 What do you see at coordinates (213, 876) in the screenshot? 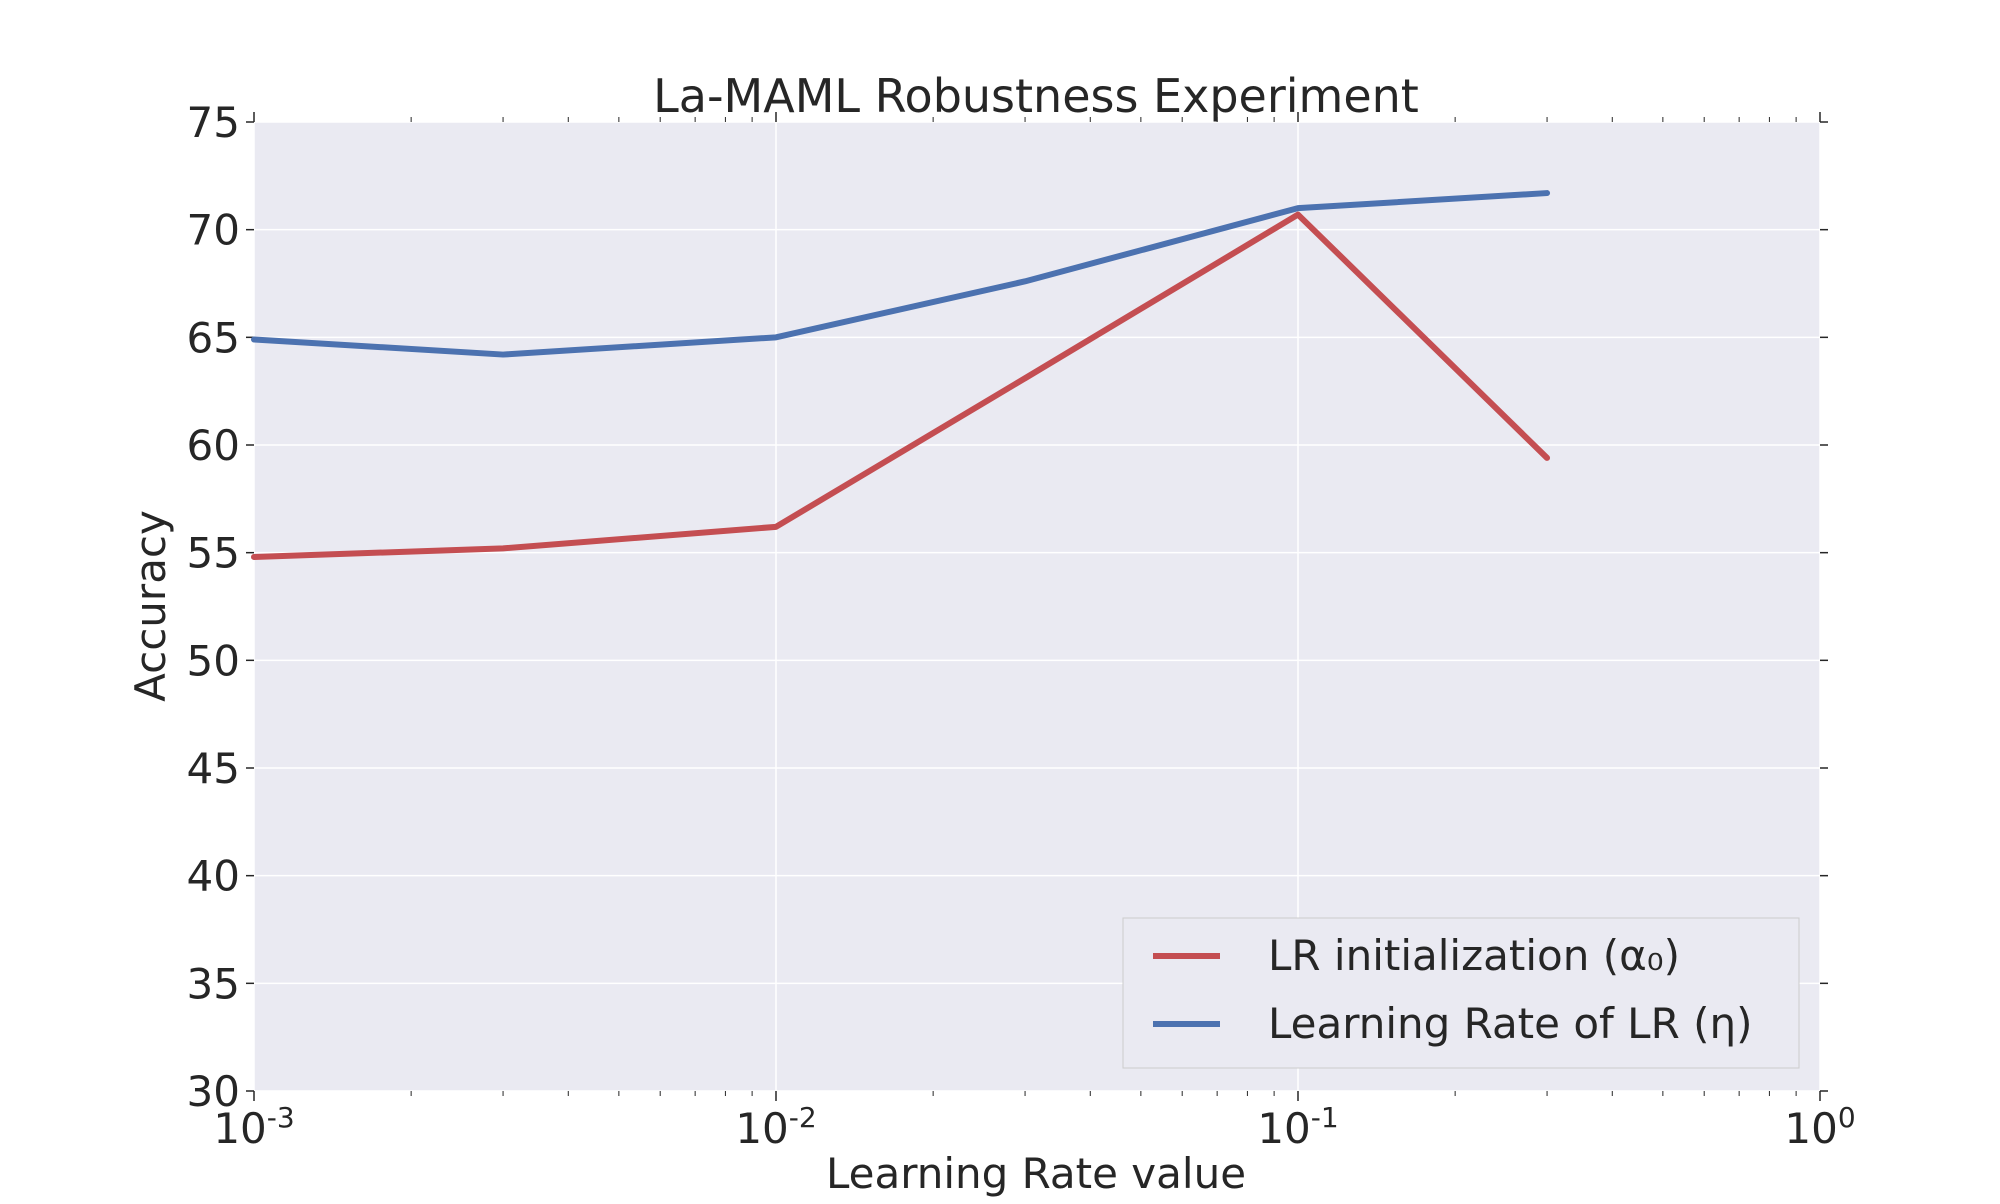
I see `y-tick-label: 40` at bounding box center [213, 876].